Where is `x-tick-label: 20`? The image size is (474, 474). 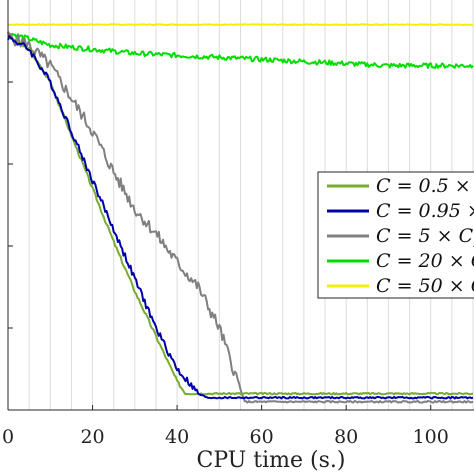 x-tick-label: 20 is located at coordinates (92, 437).